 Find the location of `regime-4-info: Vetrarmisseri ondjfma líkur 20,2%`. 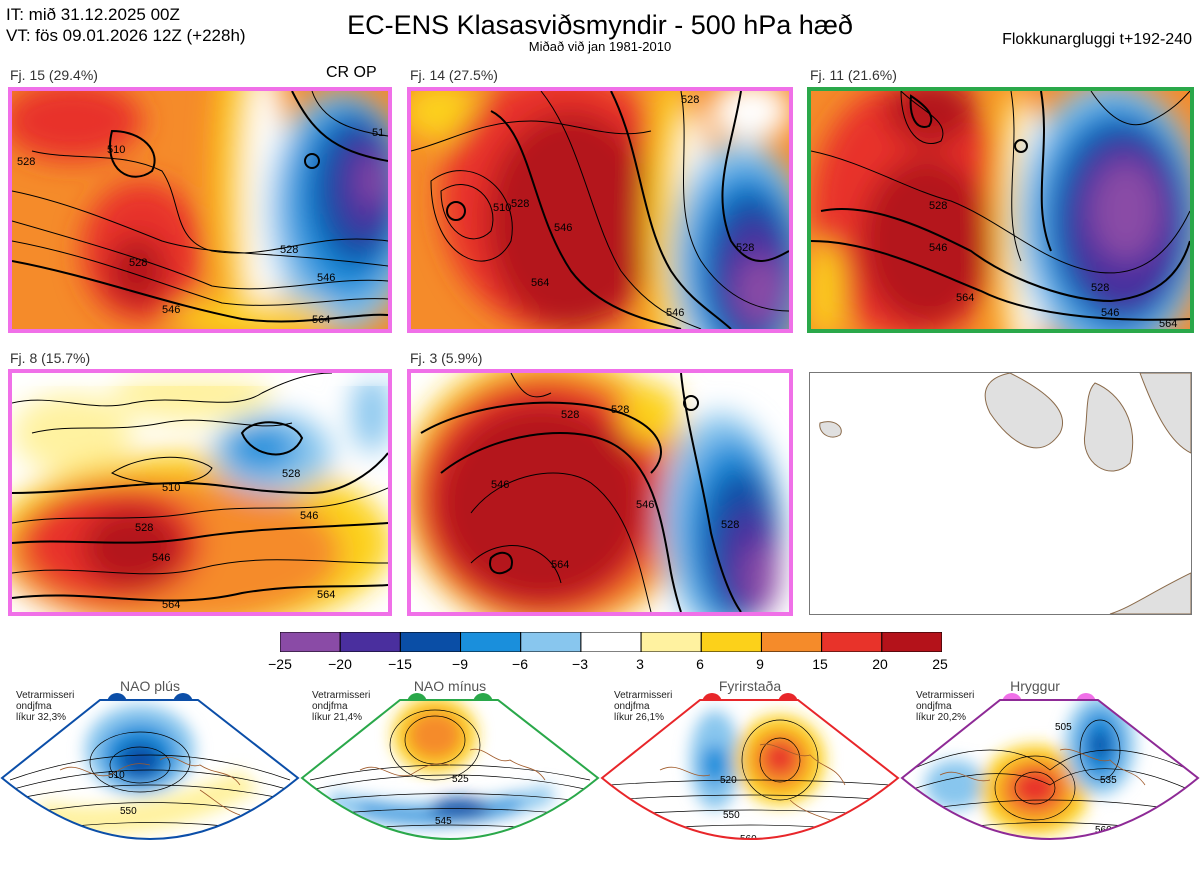

regime-4-info: Vetrarmisseri ondjfma líkur 20,2% is located at coordinates (945, 706).